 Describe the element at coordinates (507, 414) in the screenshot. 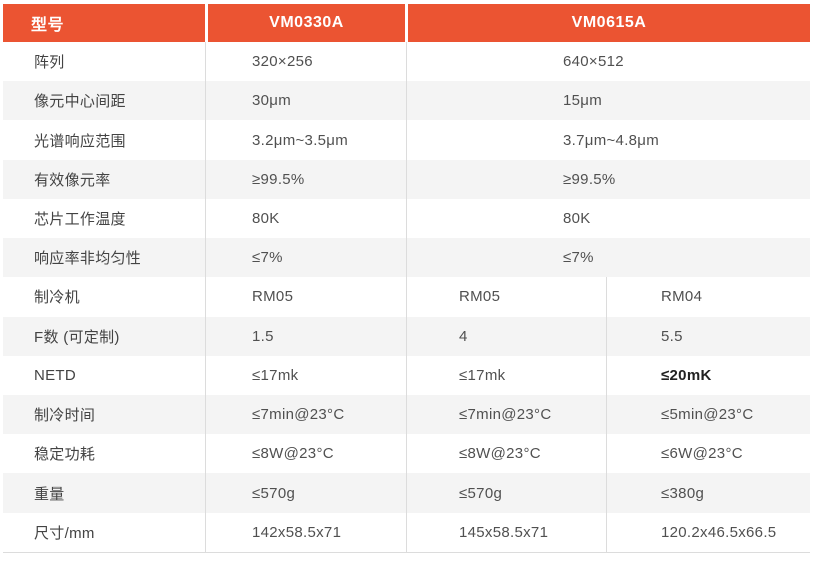

I see `cell-vm0615a-sub1: ≤7min@23°C` at that location.